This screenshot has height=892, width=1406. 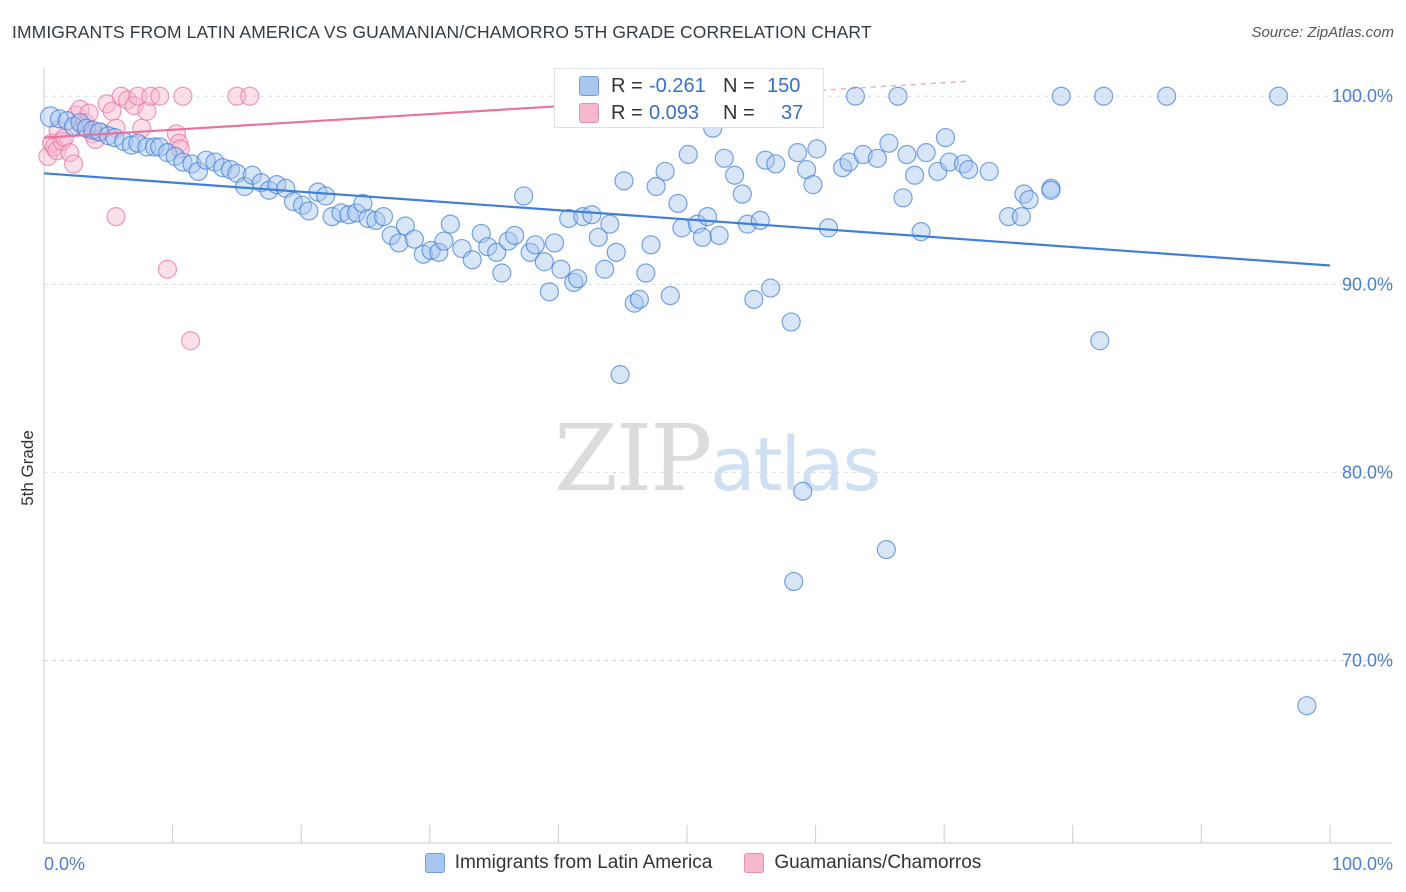 I want to click on watermark-zip: ZIP, so click(x=633, y=458).